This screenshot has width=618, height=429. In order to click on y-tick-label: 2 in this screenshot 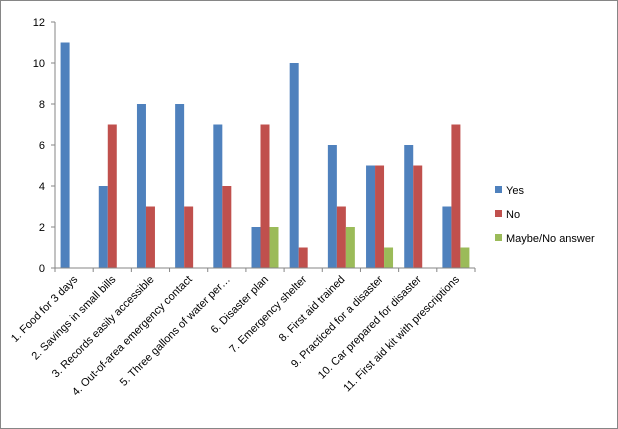, I will do `click(42, 228)`.